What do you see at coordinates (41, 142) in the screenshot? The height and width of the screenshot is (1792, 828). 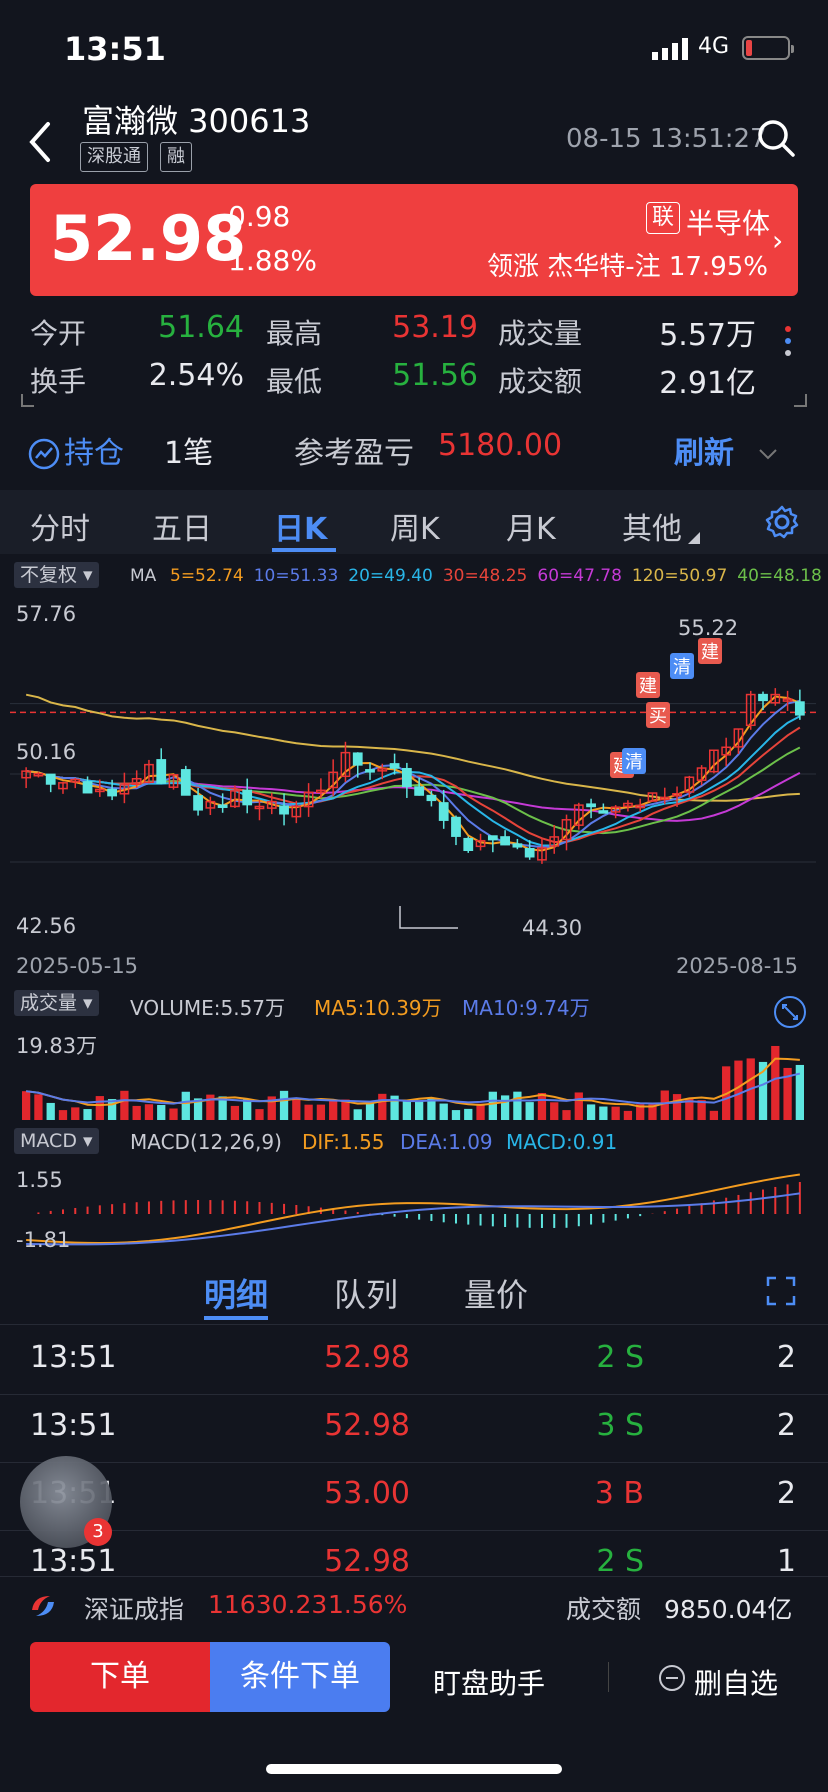 I see `back-arrow-icon` at bounding box center [41, 142].